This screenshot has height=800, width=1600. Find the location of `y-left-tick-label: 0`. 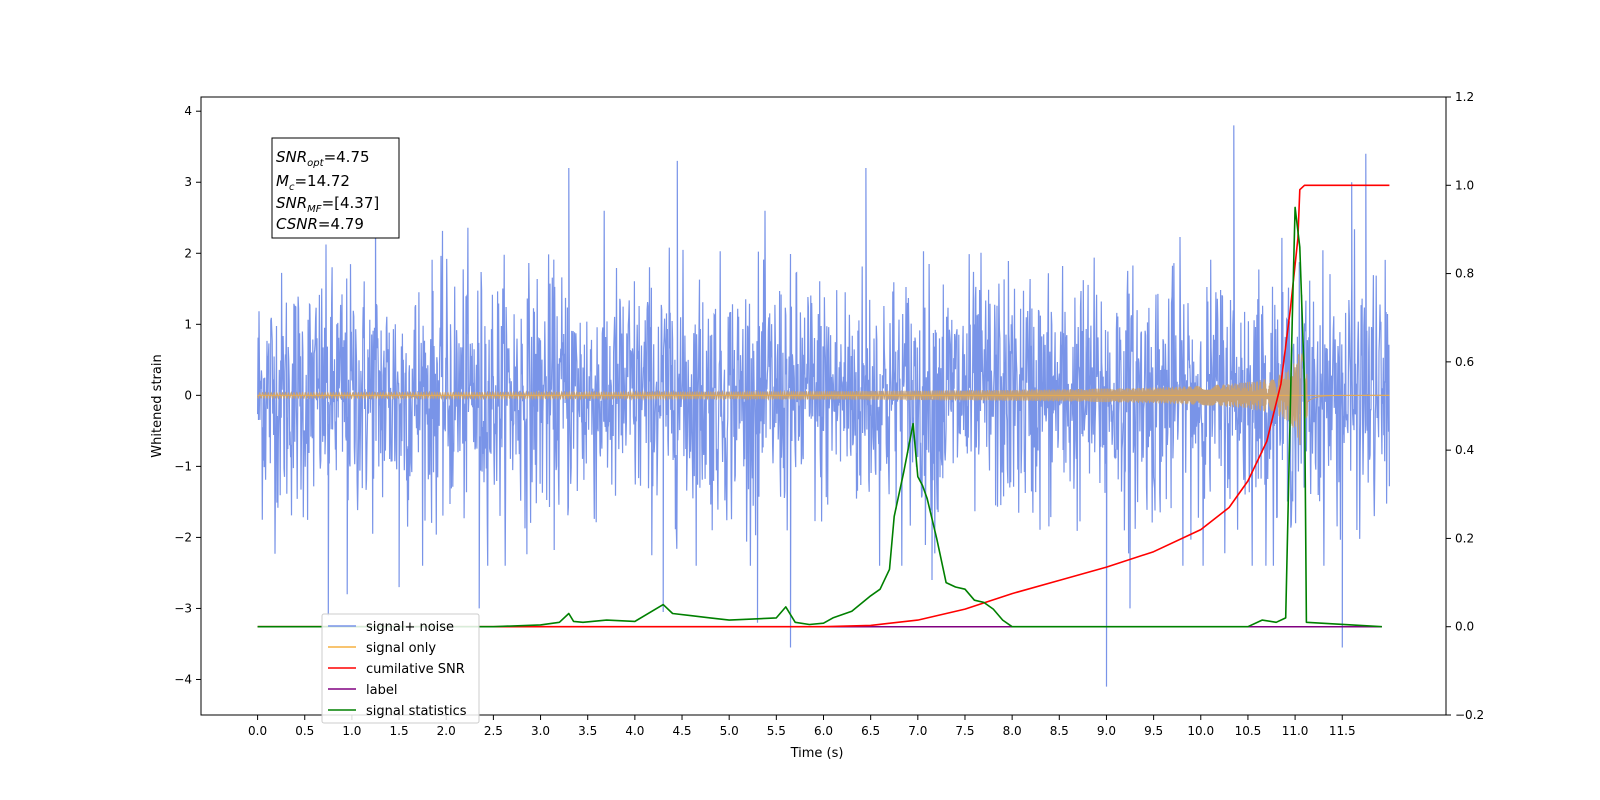

y-left-tick-label: 0 is located at coordinates (188, 395).